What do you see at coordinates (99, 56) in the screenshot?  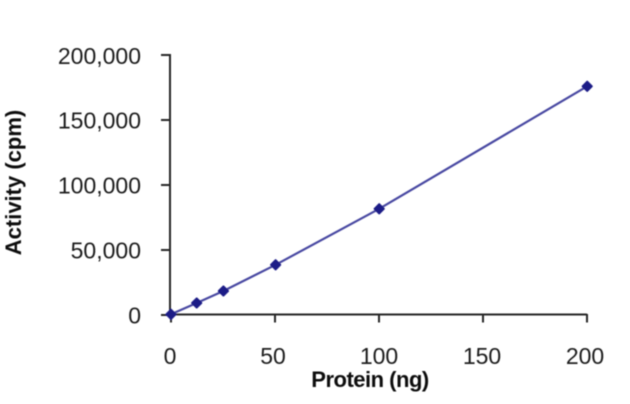 I see `svg-text: 200,000` at bounding box center [99, 56].